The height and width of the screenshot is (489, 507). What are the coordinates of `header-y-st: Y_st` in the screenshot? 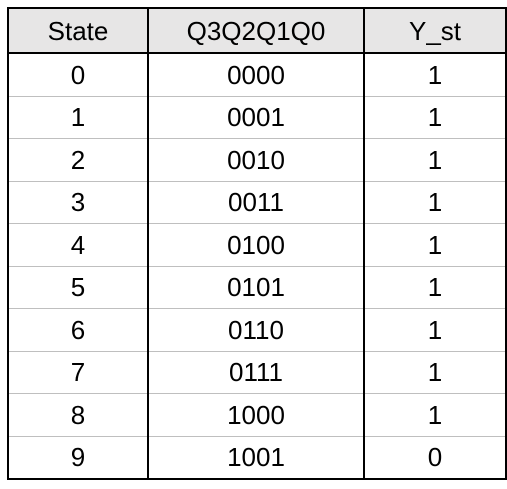 It's located at (435, 30).